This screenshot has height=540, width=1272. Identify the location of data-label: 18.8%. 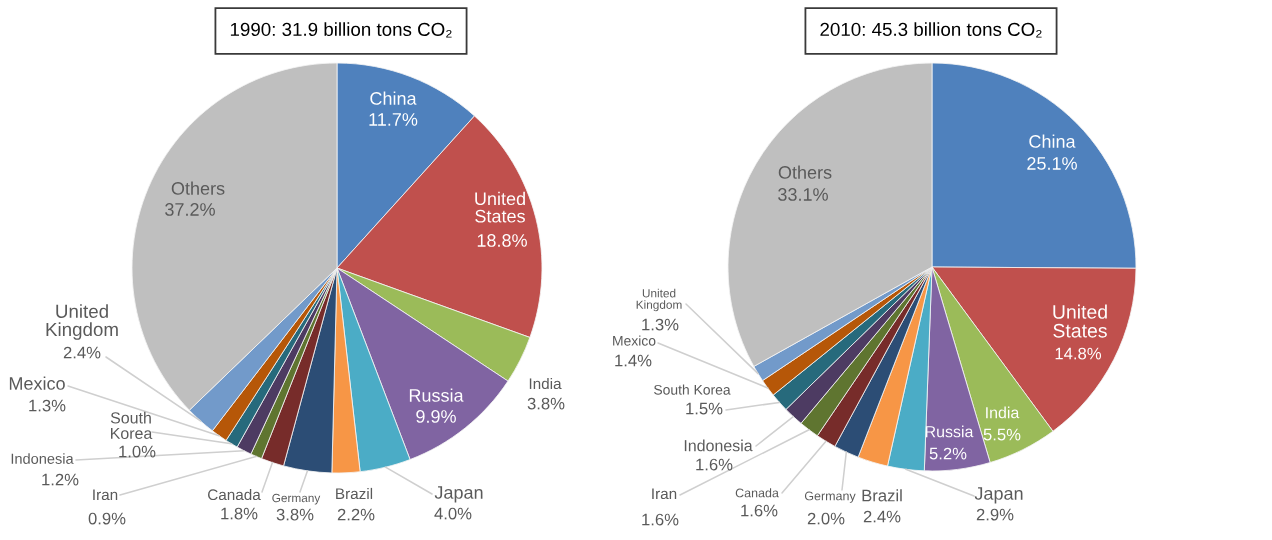
(502, 240).